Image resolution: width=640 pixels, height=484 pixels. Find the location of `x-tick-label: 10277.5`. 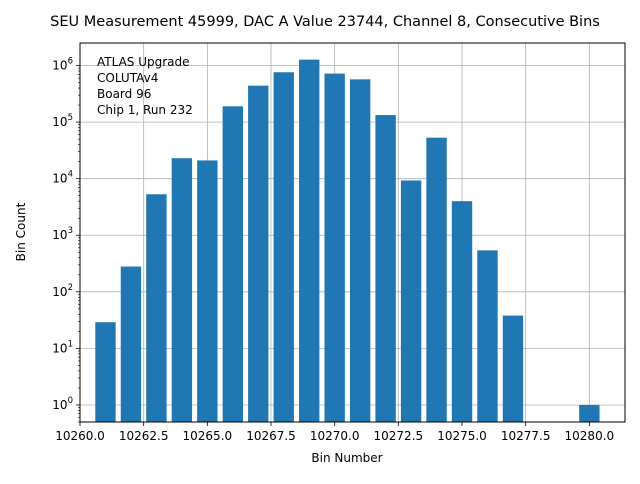

x-tick-label: 10277.5 is located at coordinates (526, 436).